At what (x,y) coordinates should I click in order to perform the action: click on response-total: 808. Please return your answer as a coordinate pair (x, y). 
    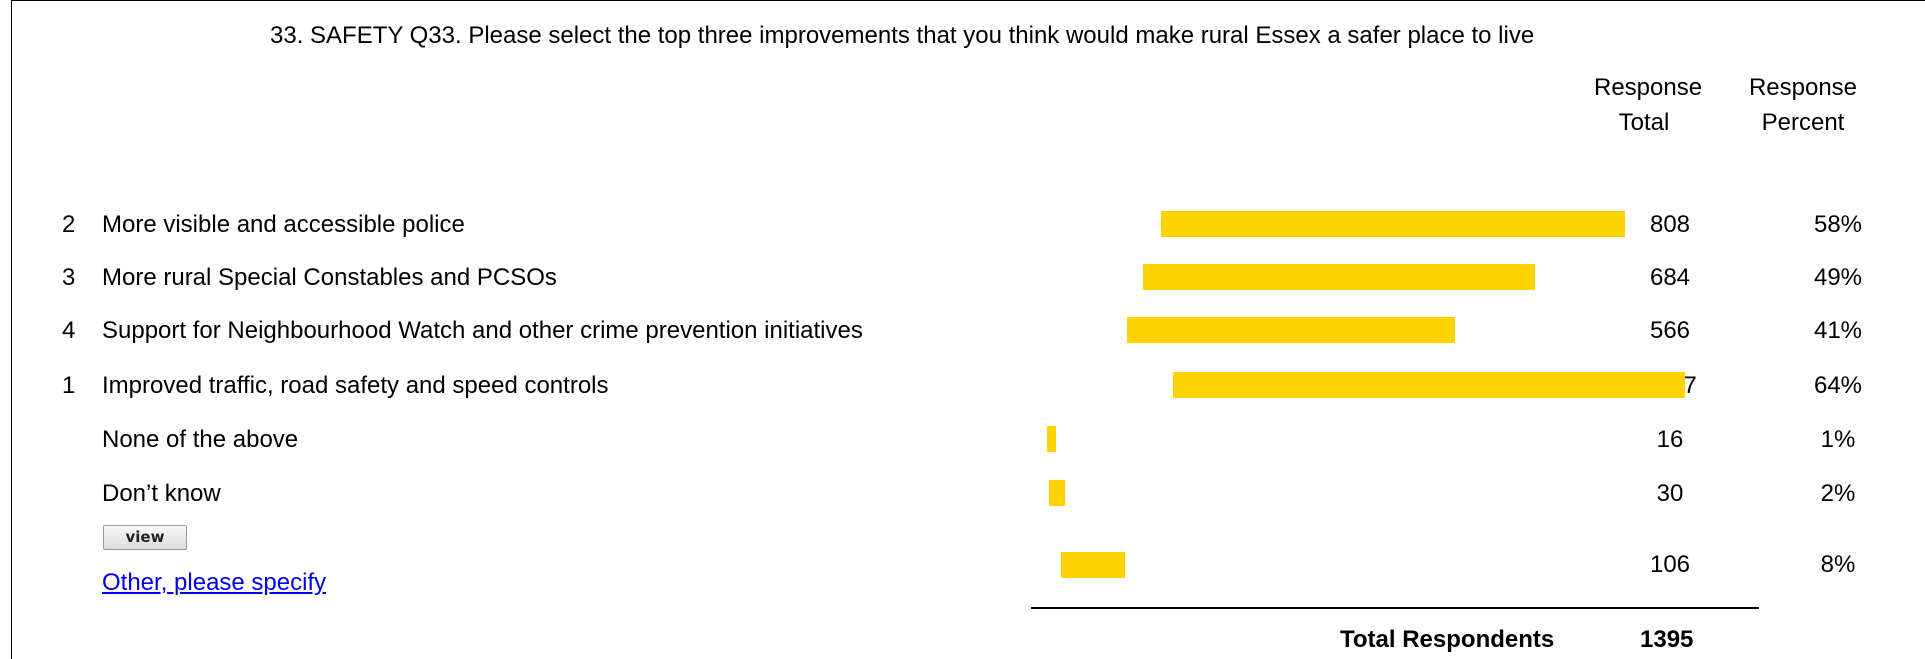
    Looking at the image, I should click on (1670, 224).